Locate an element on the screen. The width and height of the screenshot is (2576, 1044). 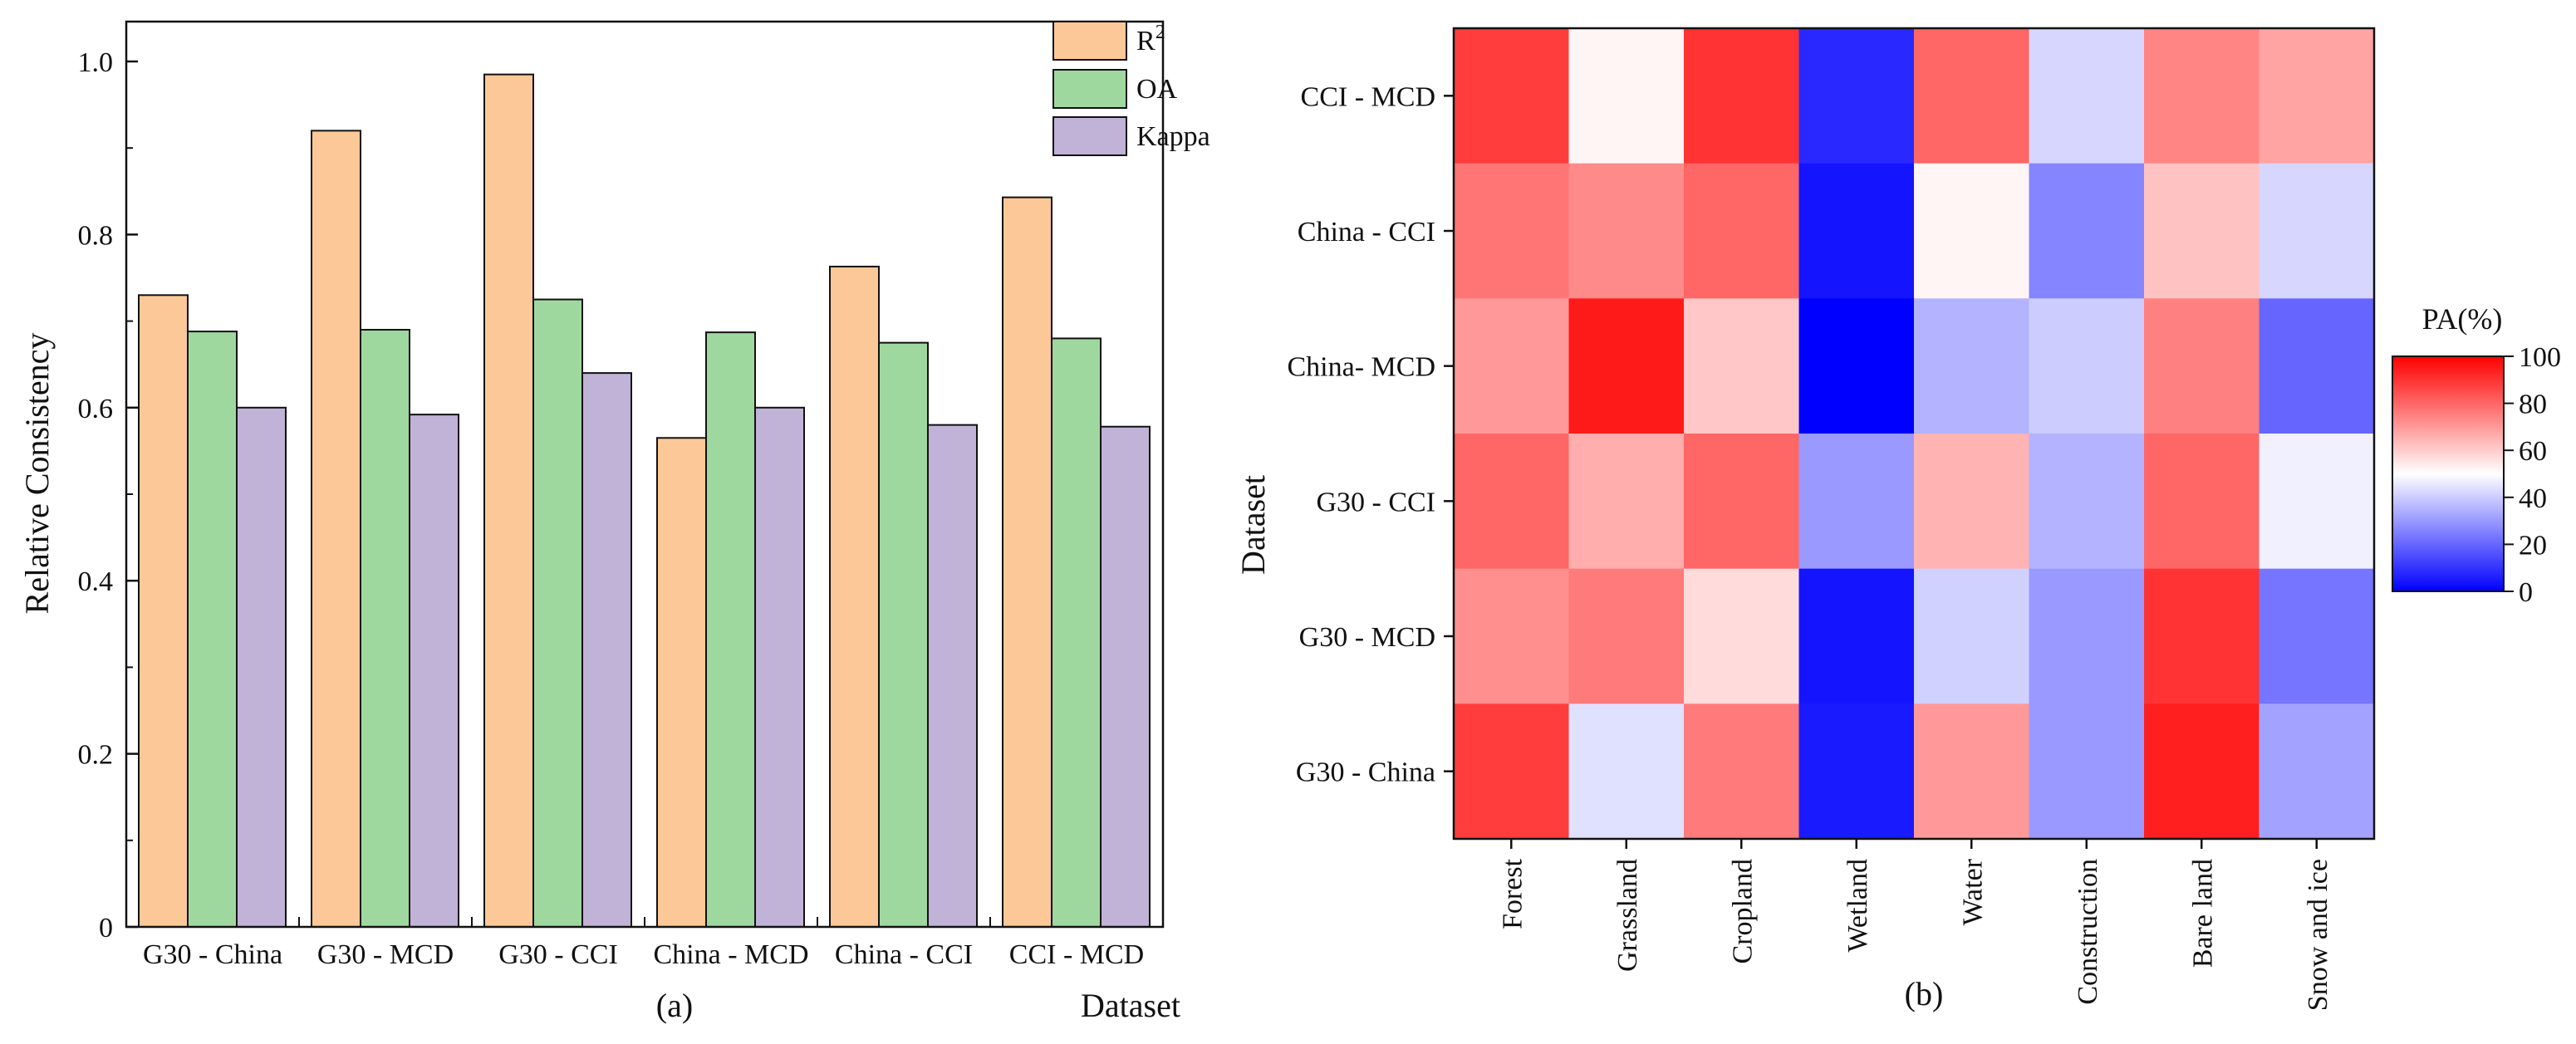
heatmap-x-tick-label: Forest is located at coordinates (1512, 894).